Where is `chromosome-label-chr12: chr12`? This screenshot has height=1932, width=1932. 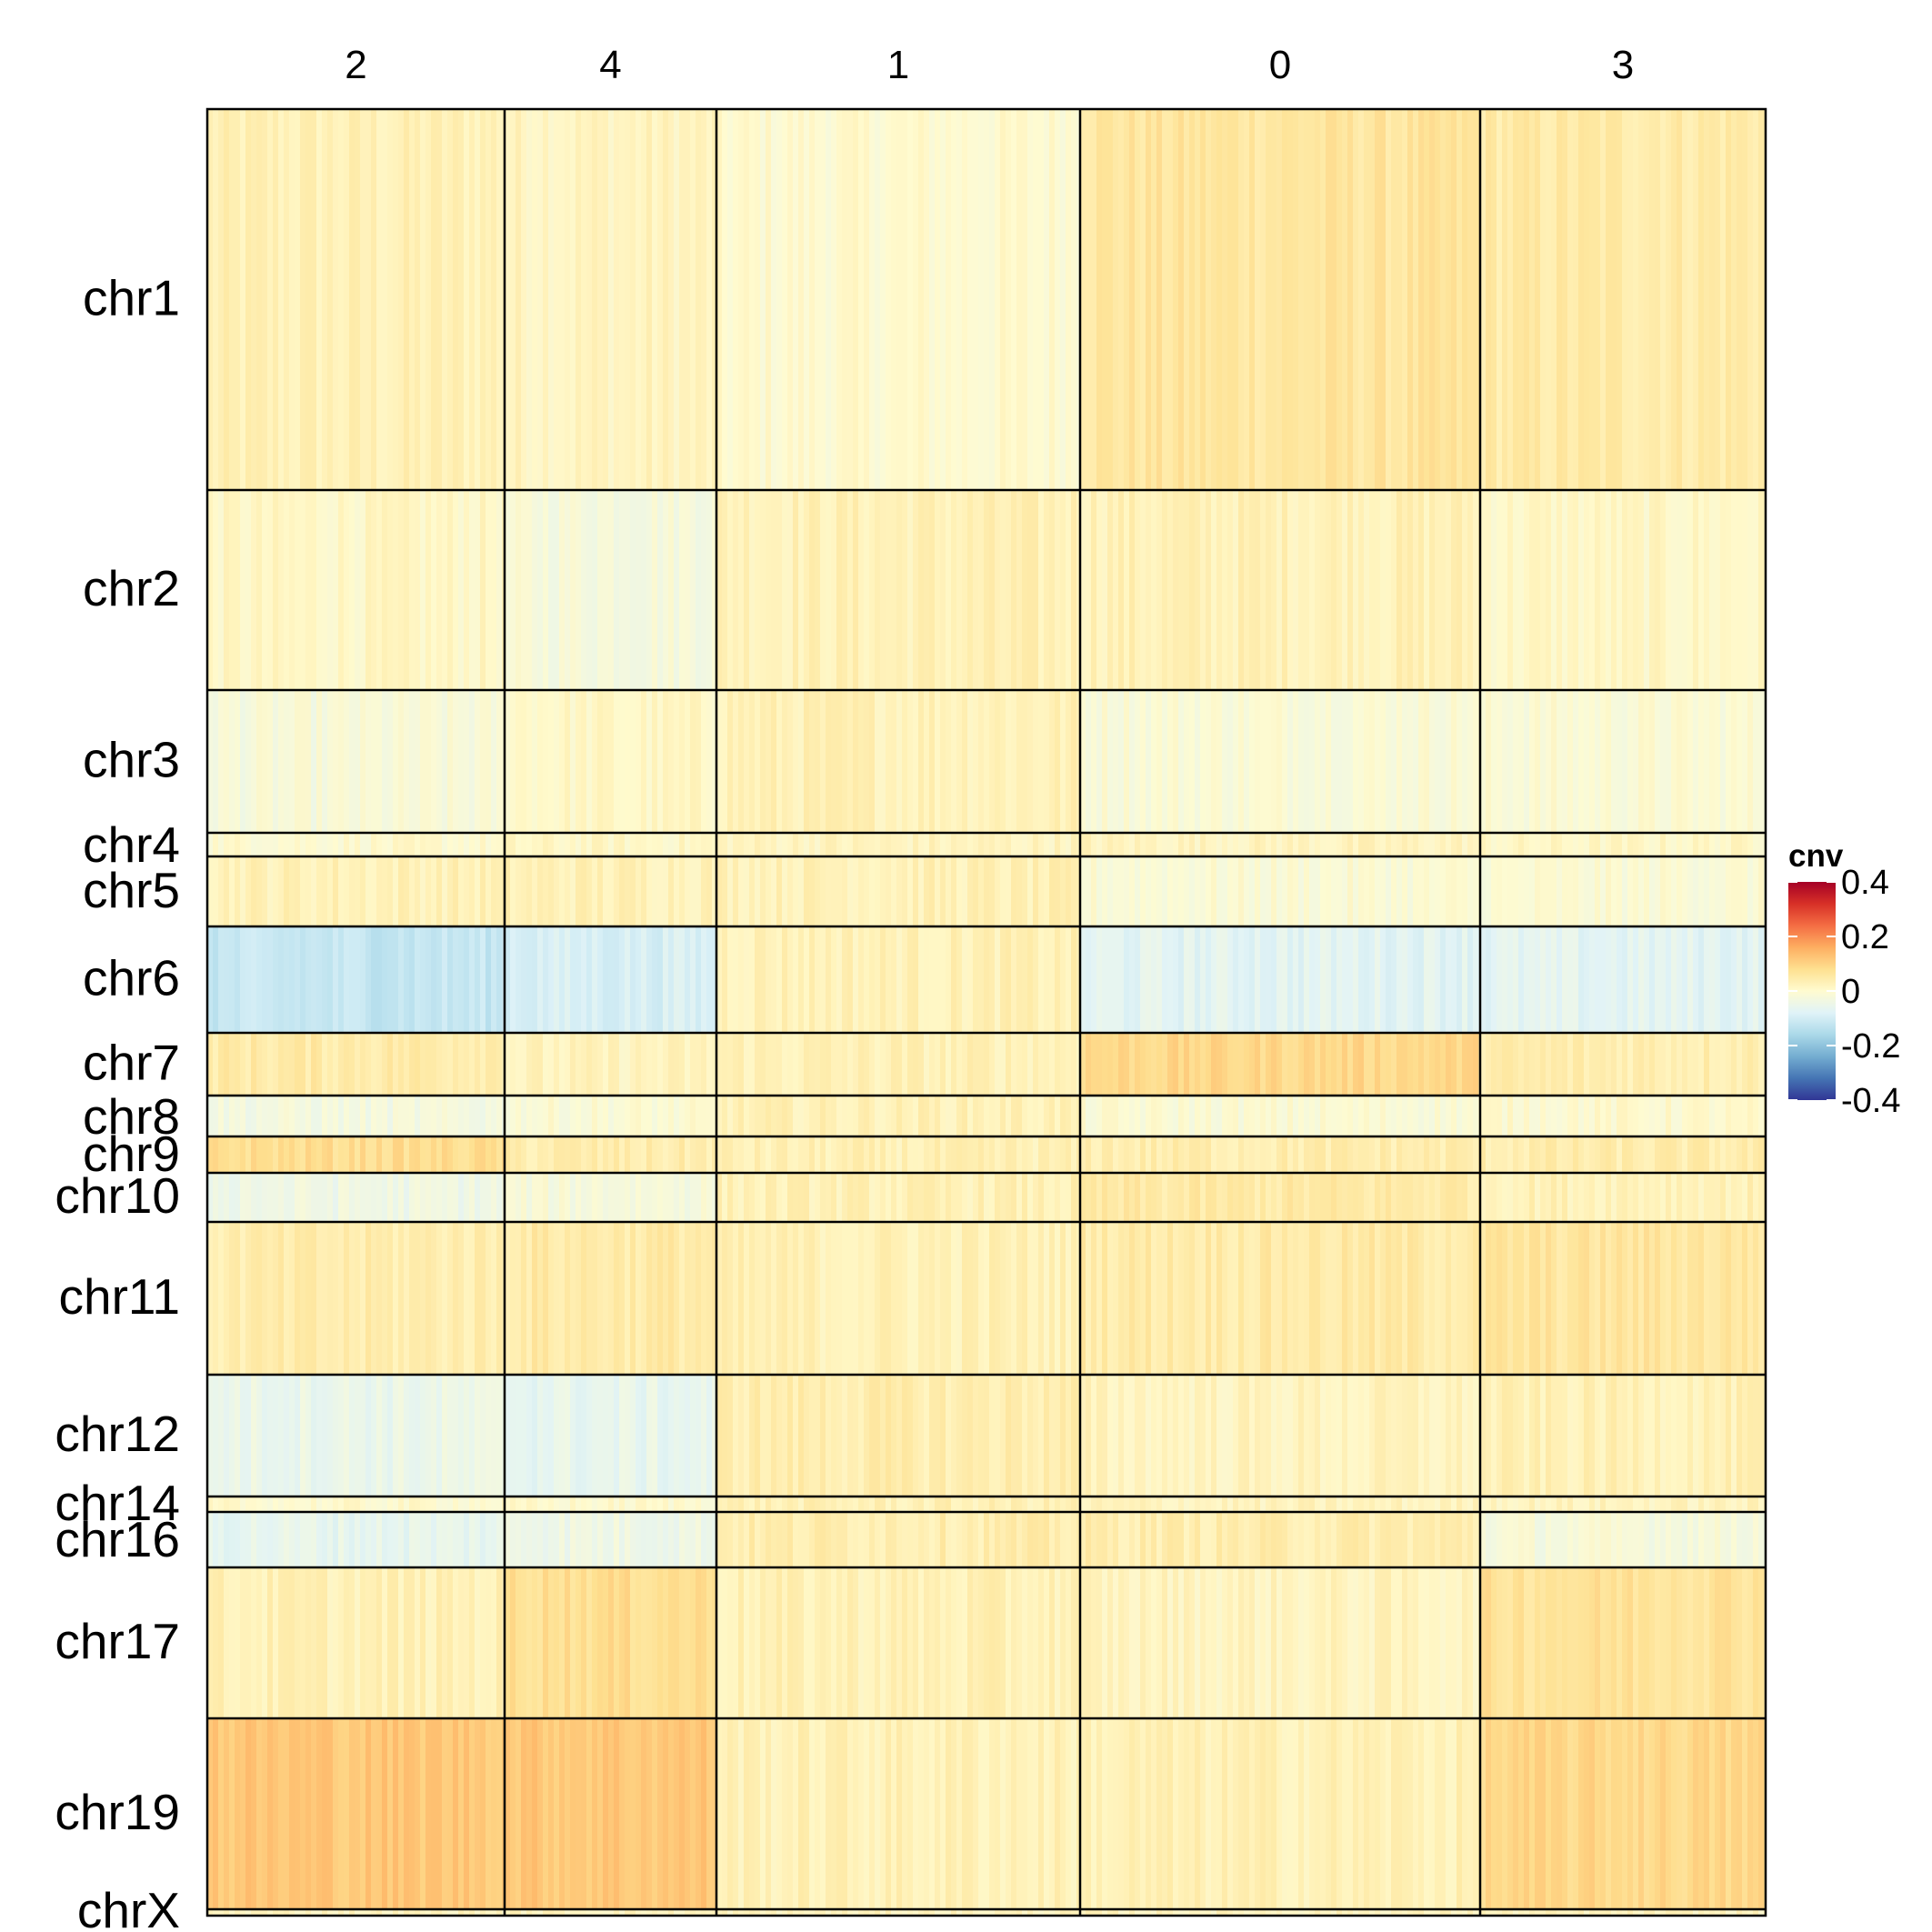 chromosome-label-chr12: chr12 is located at coordinates (118, 1434).